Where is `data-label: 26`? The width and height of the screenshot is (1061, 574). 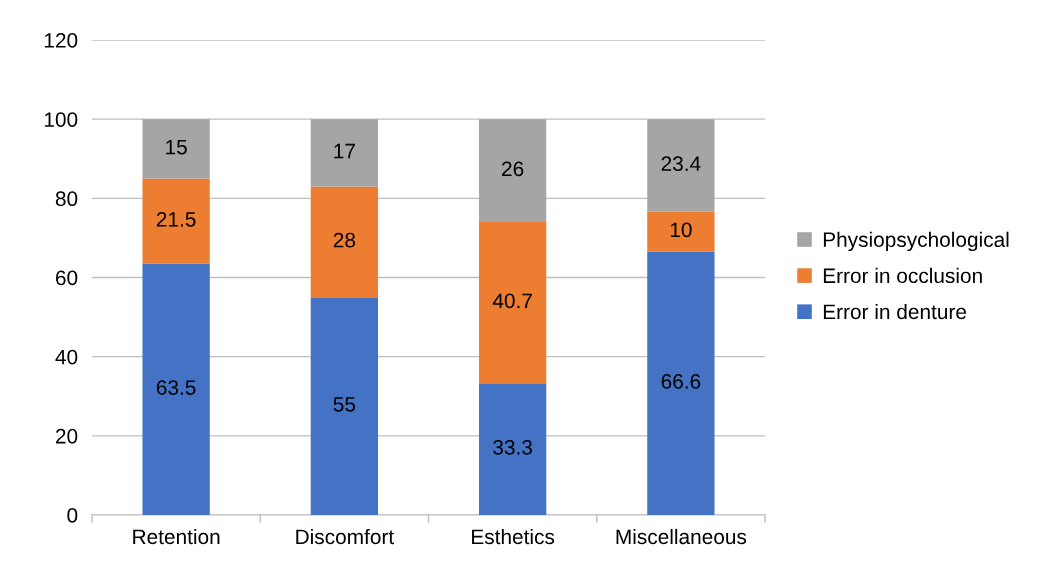
data-label: 26 is located at coordinates (513, 169).